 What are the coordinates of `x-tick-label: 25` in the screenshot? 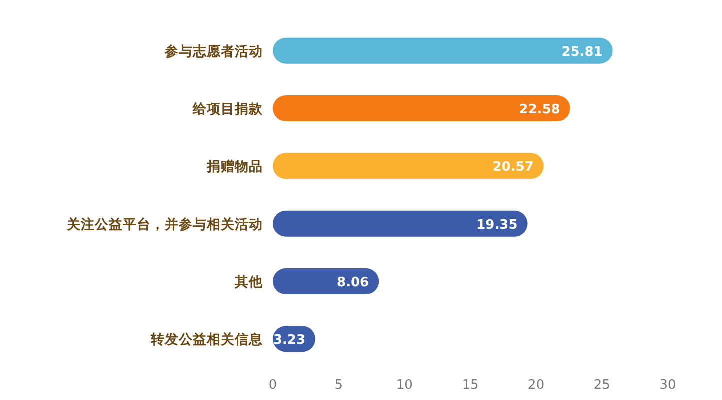 It's located at (602, 385).